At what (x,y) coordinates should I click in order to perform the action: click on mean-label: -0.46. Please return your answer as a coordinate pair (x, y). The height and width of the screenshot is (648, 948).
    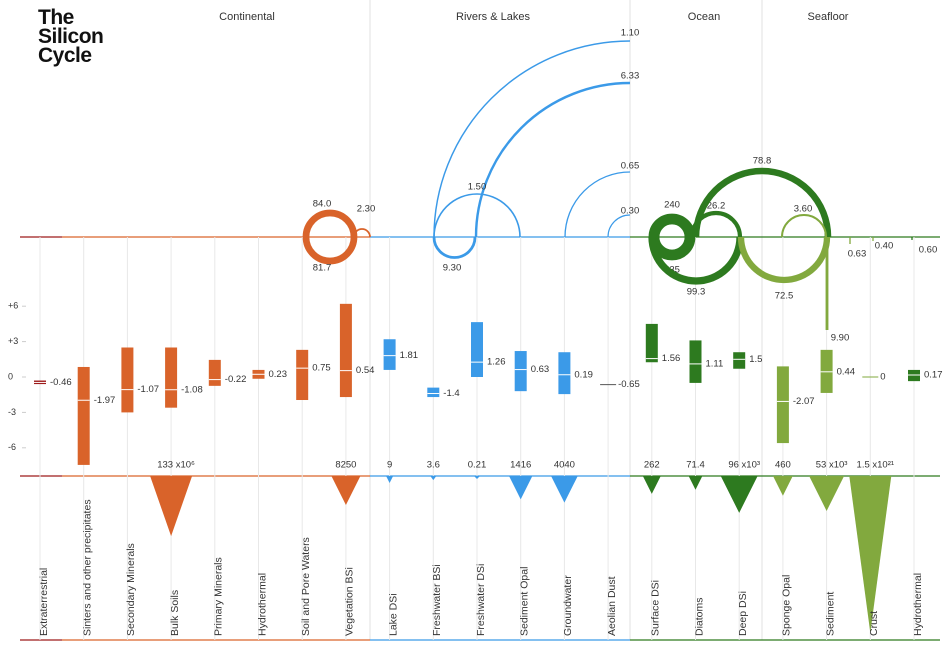
    Looking at the image, I should click on (61, 382).